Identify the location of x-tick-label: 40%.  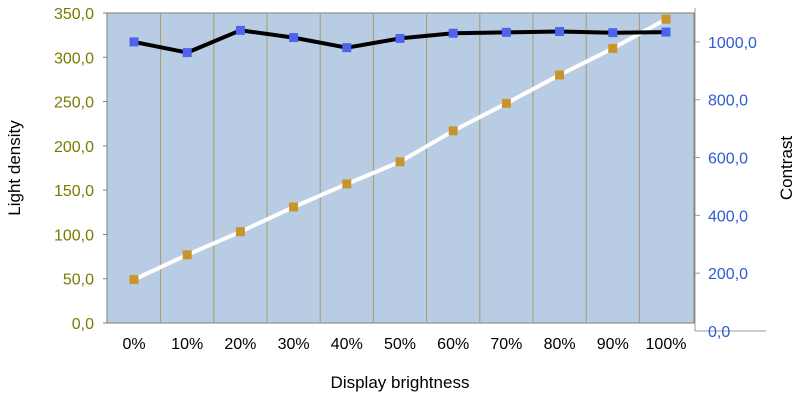
(347, 344).